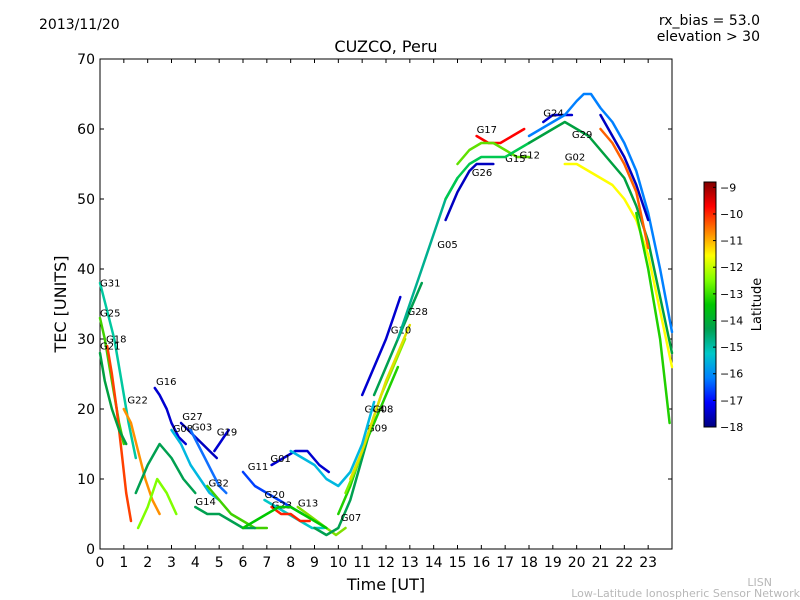 This screenshot has height=600, width=800. Describe the element at coordinates (351, 518) in the screenshot. I see `series-label: G07` at that location.